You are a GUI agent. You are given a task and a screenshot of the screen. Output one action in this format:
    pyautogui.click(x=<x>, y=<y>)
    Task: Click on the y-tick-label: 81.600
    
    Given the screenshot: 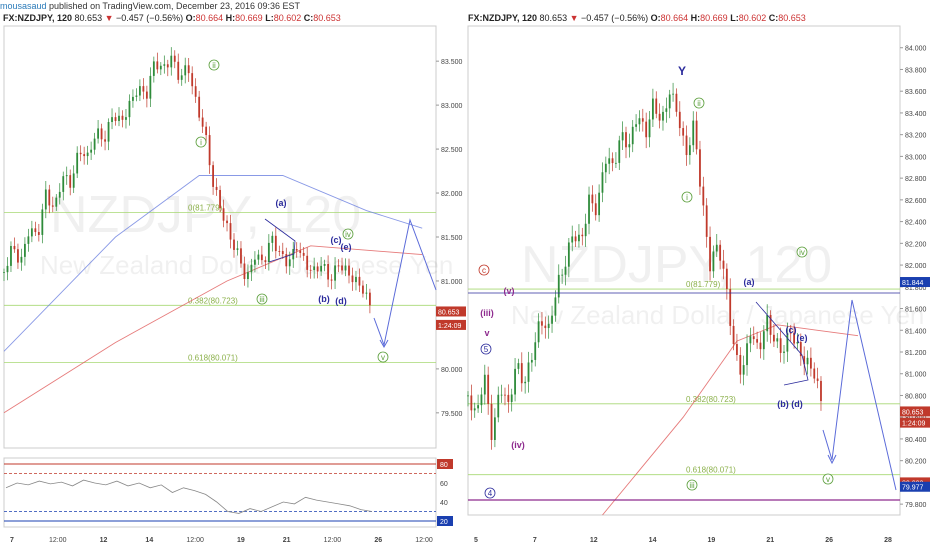 What is the action you would take?
    pyautogui.click(x=916, y=310)
    